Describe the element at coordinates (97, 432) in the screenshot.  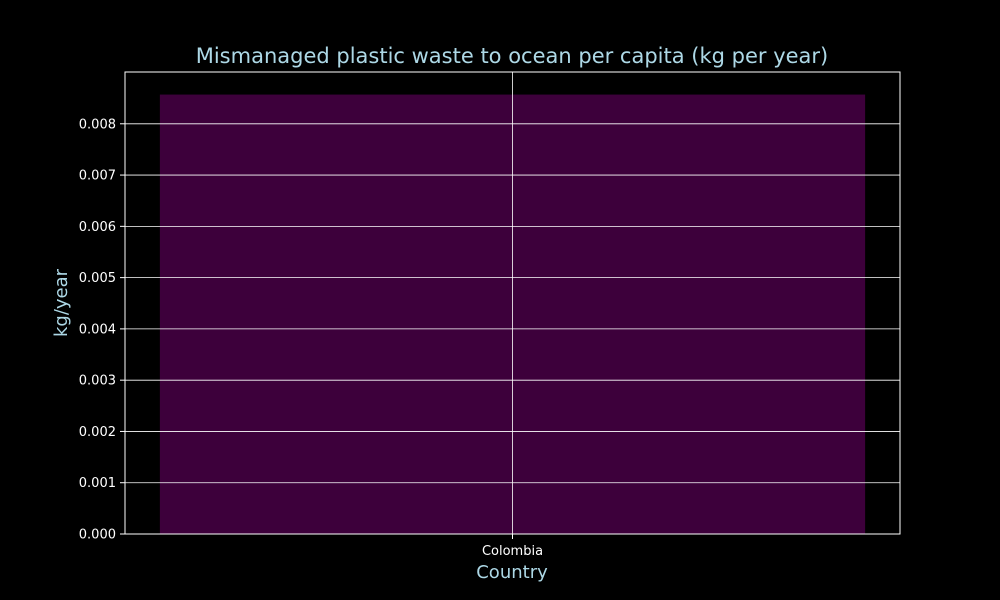
I see `y-tick-label: 0.002` at that location.